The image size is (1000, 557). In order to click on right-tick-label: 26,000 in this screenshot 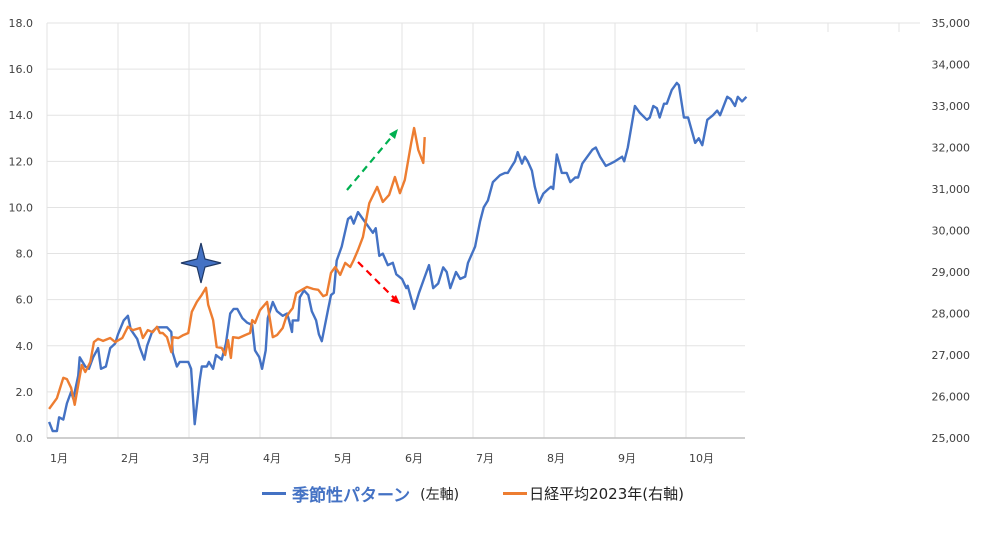, I will do `click(951, 397)`.